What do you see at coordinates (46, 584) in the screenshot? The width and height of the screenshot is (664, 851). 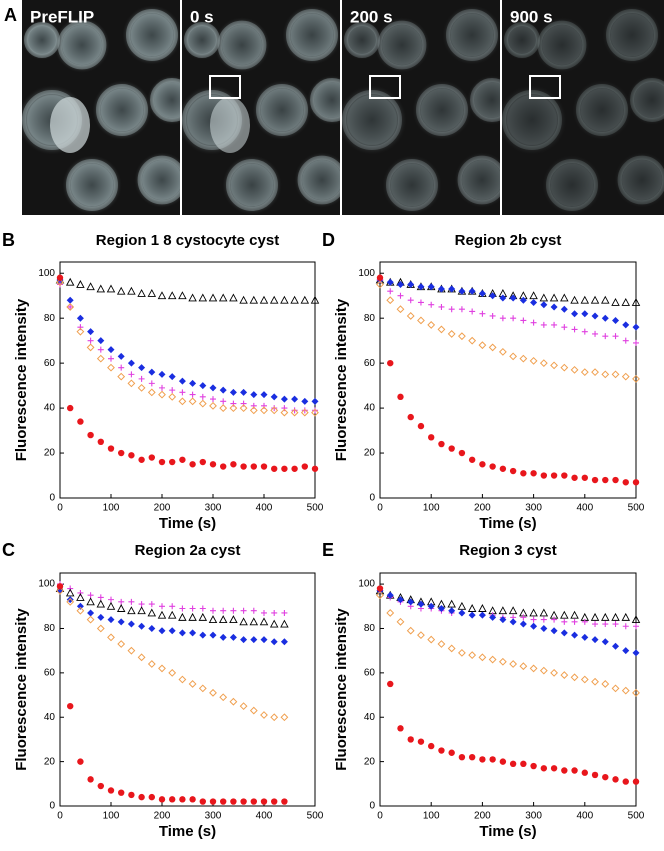 I see `y-tick-label: 100` at bounding box center [46, 584].